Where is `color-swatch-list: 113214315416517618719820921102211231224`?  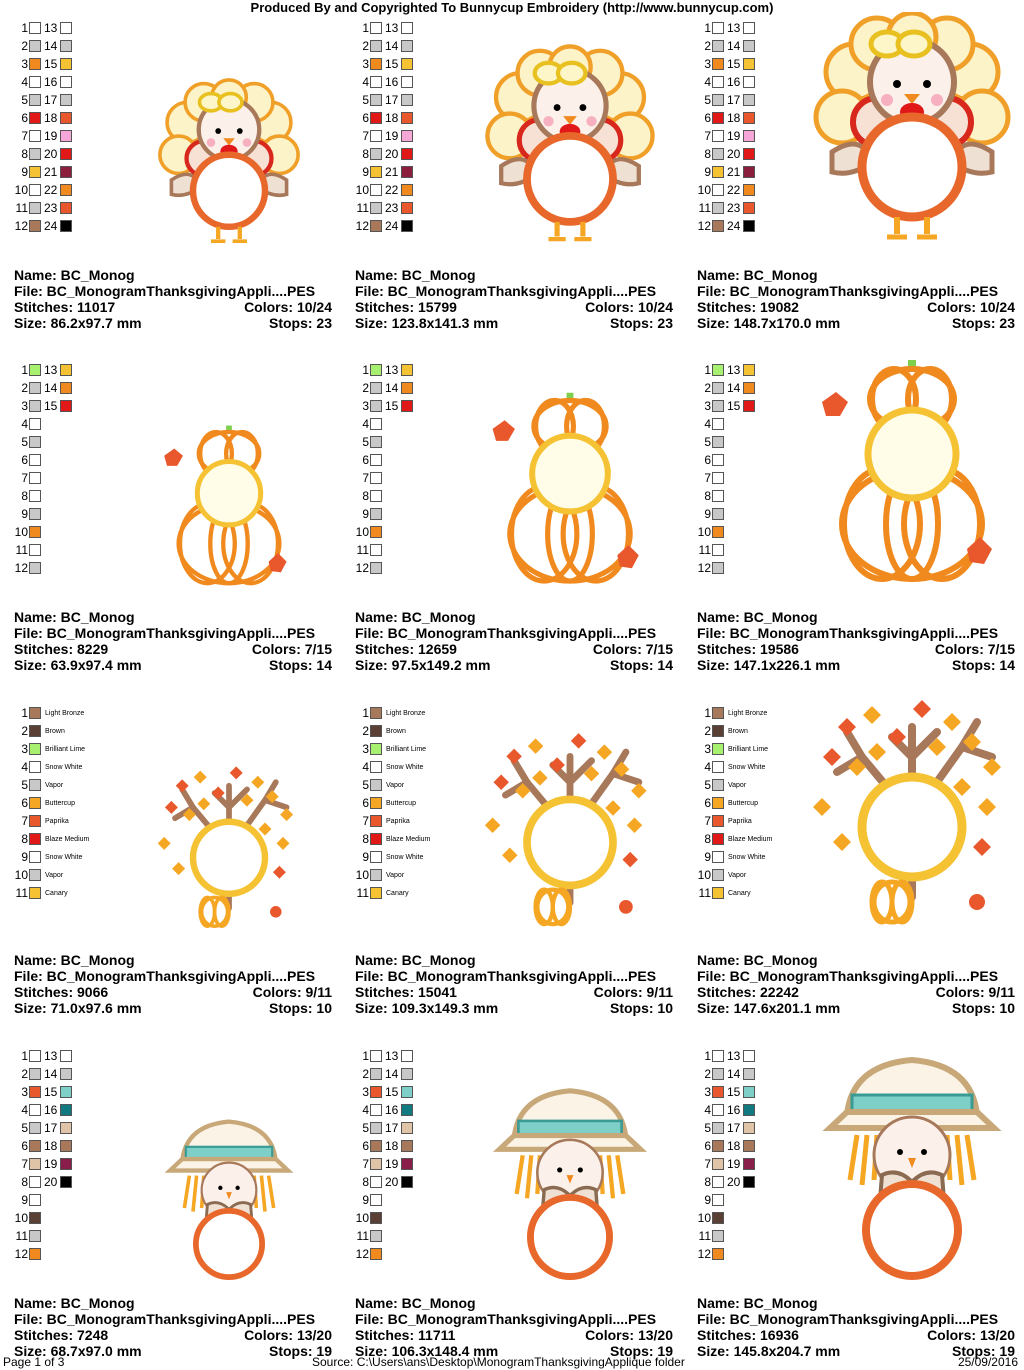 color-swatch-list: 113214315416517618719820921102211231224 is located at coordinates (757, 130).